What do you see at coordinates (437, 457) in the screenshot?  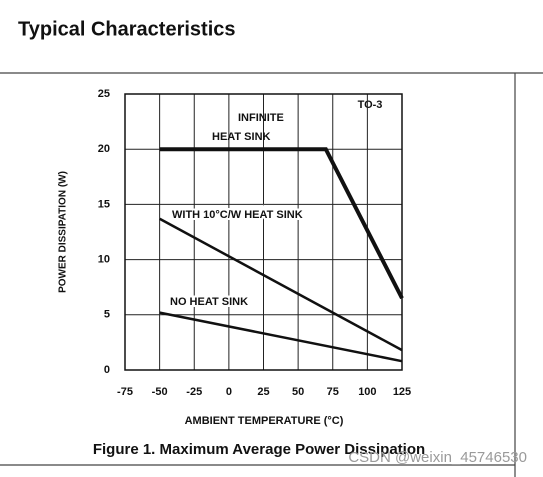 I see `watermark: CSDN @weixin_45746530` at bounding box center [437, 457].